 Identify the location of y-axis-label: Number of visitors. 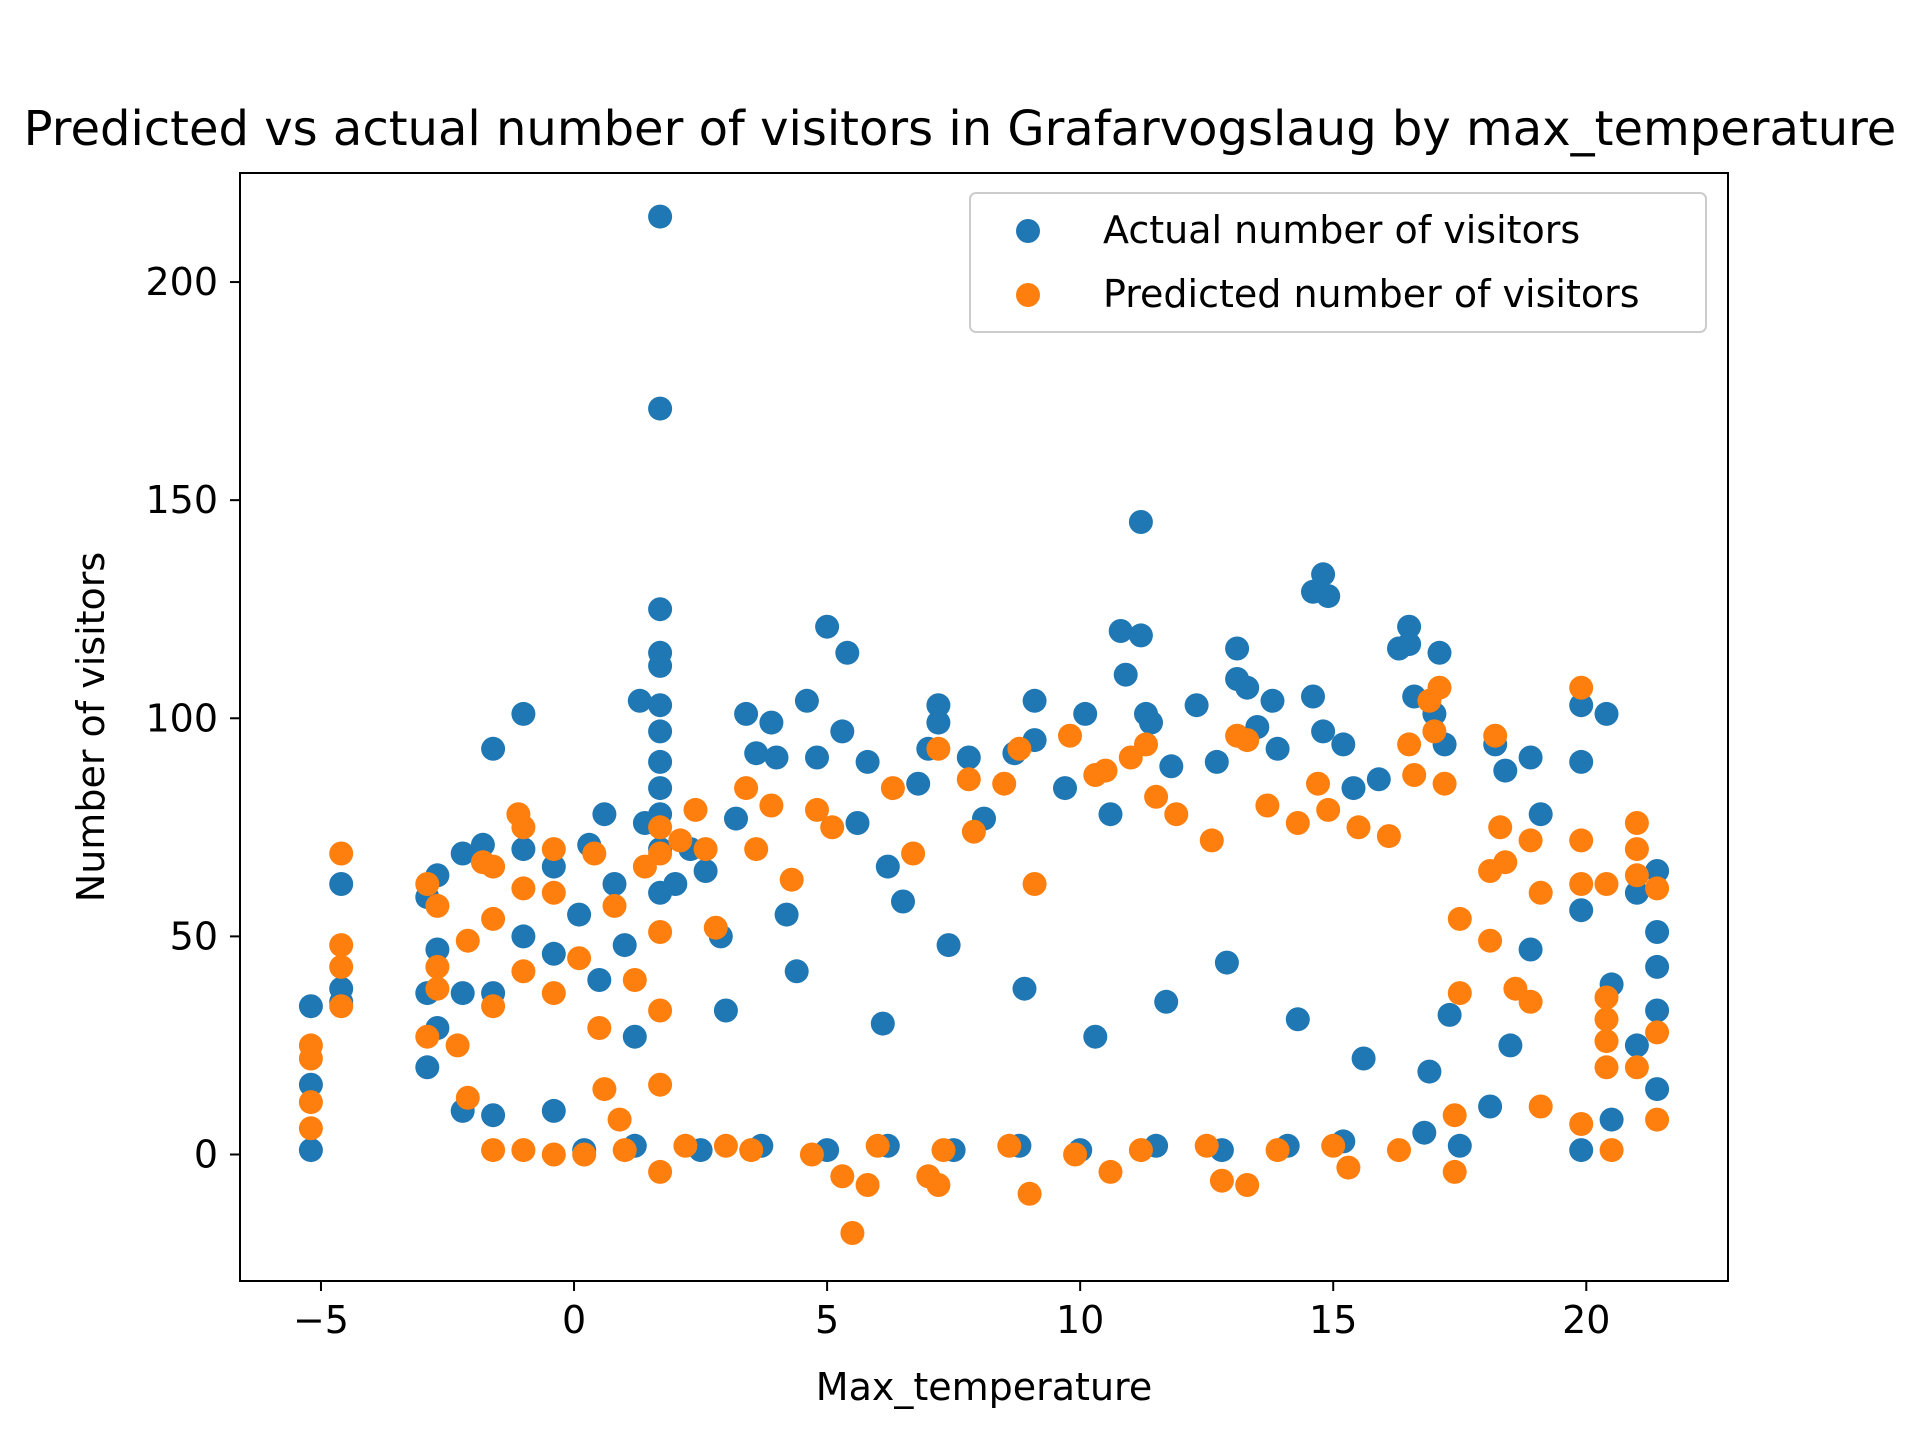
(91, 727).